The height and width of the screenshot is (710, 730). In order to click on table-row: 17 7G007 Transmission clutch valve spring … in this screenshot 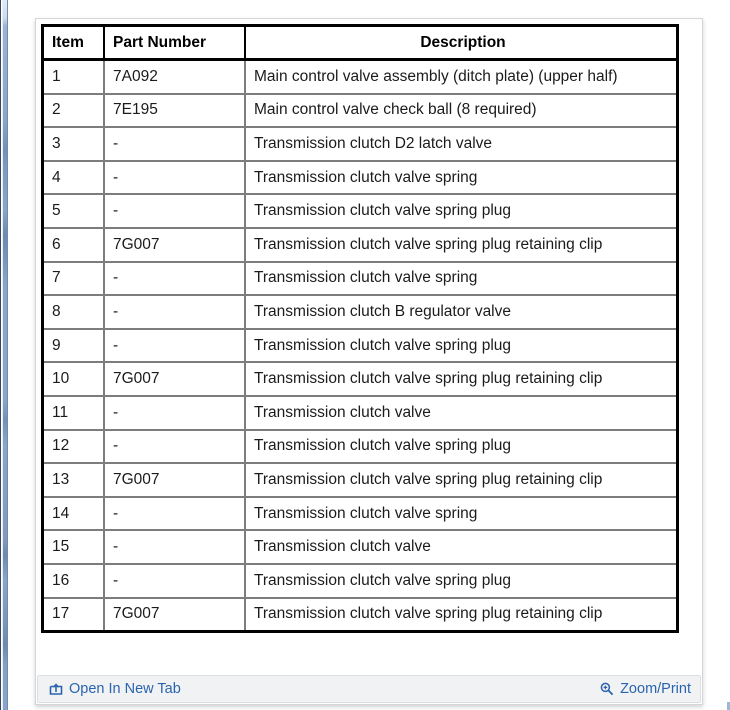, I will do `click(360, 614)`.